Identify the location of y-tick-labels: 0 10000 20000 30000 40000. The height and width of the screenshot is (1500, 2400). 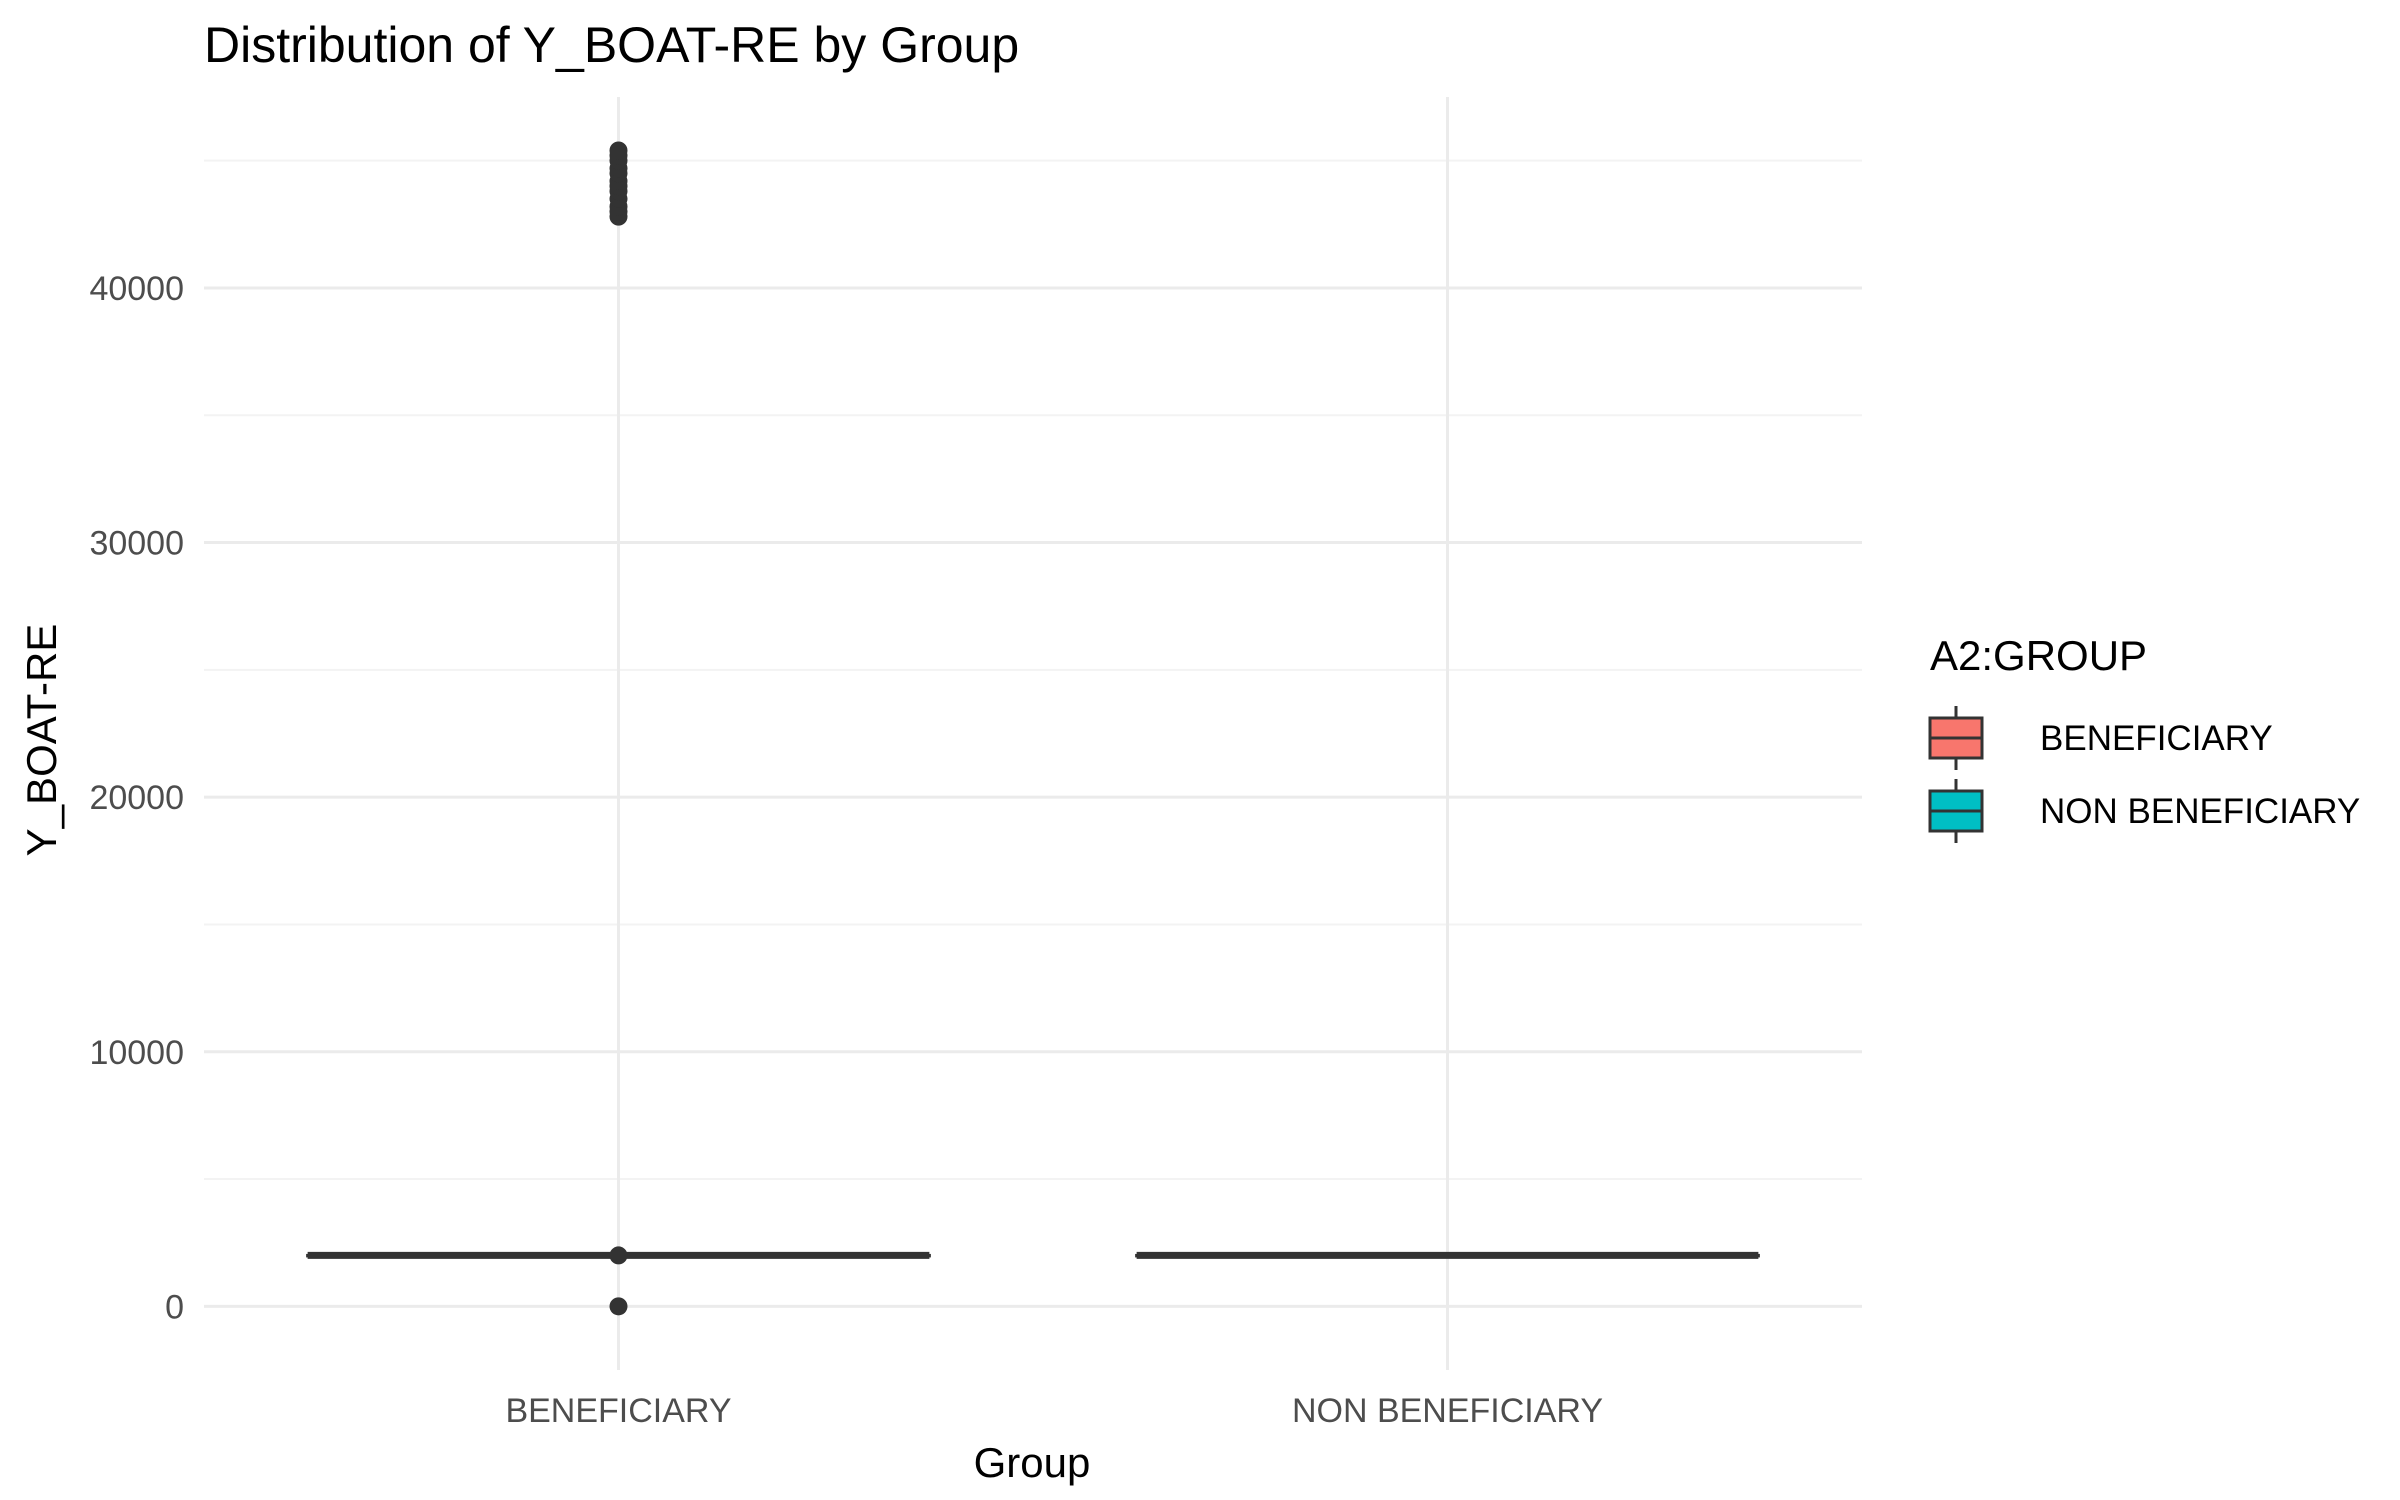
(136, 798).